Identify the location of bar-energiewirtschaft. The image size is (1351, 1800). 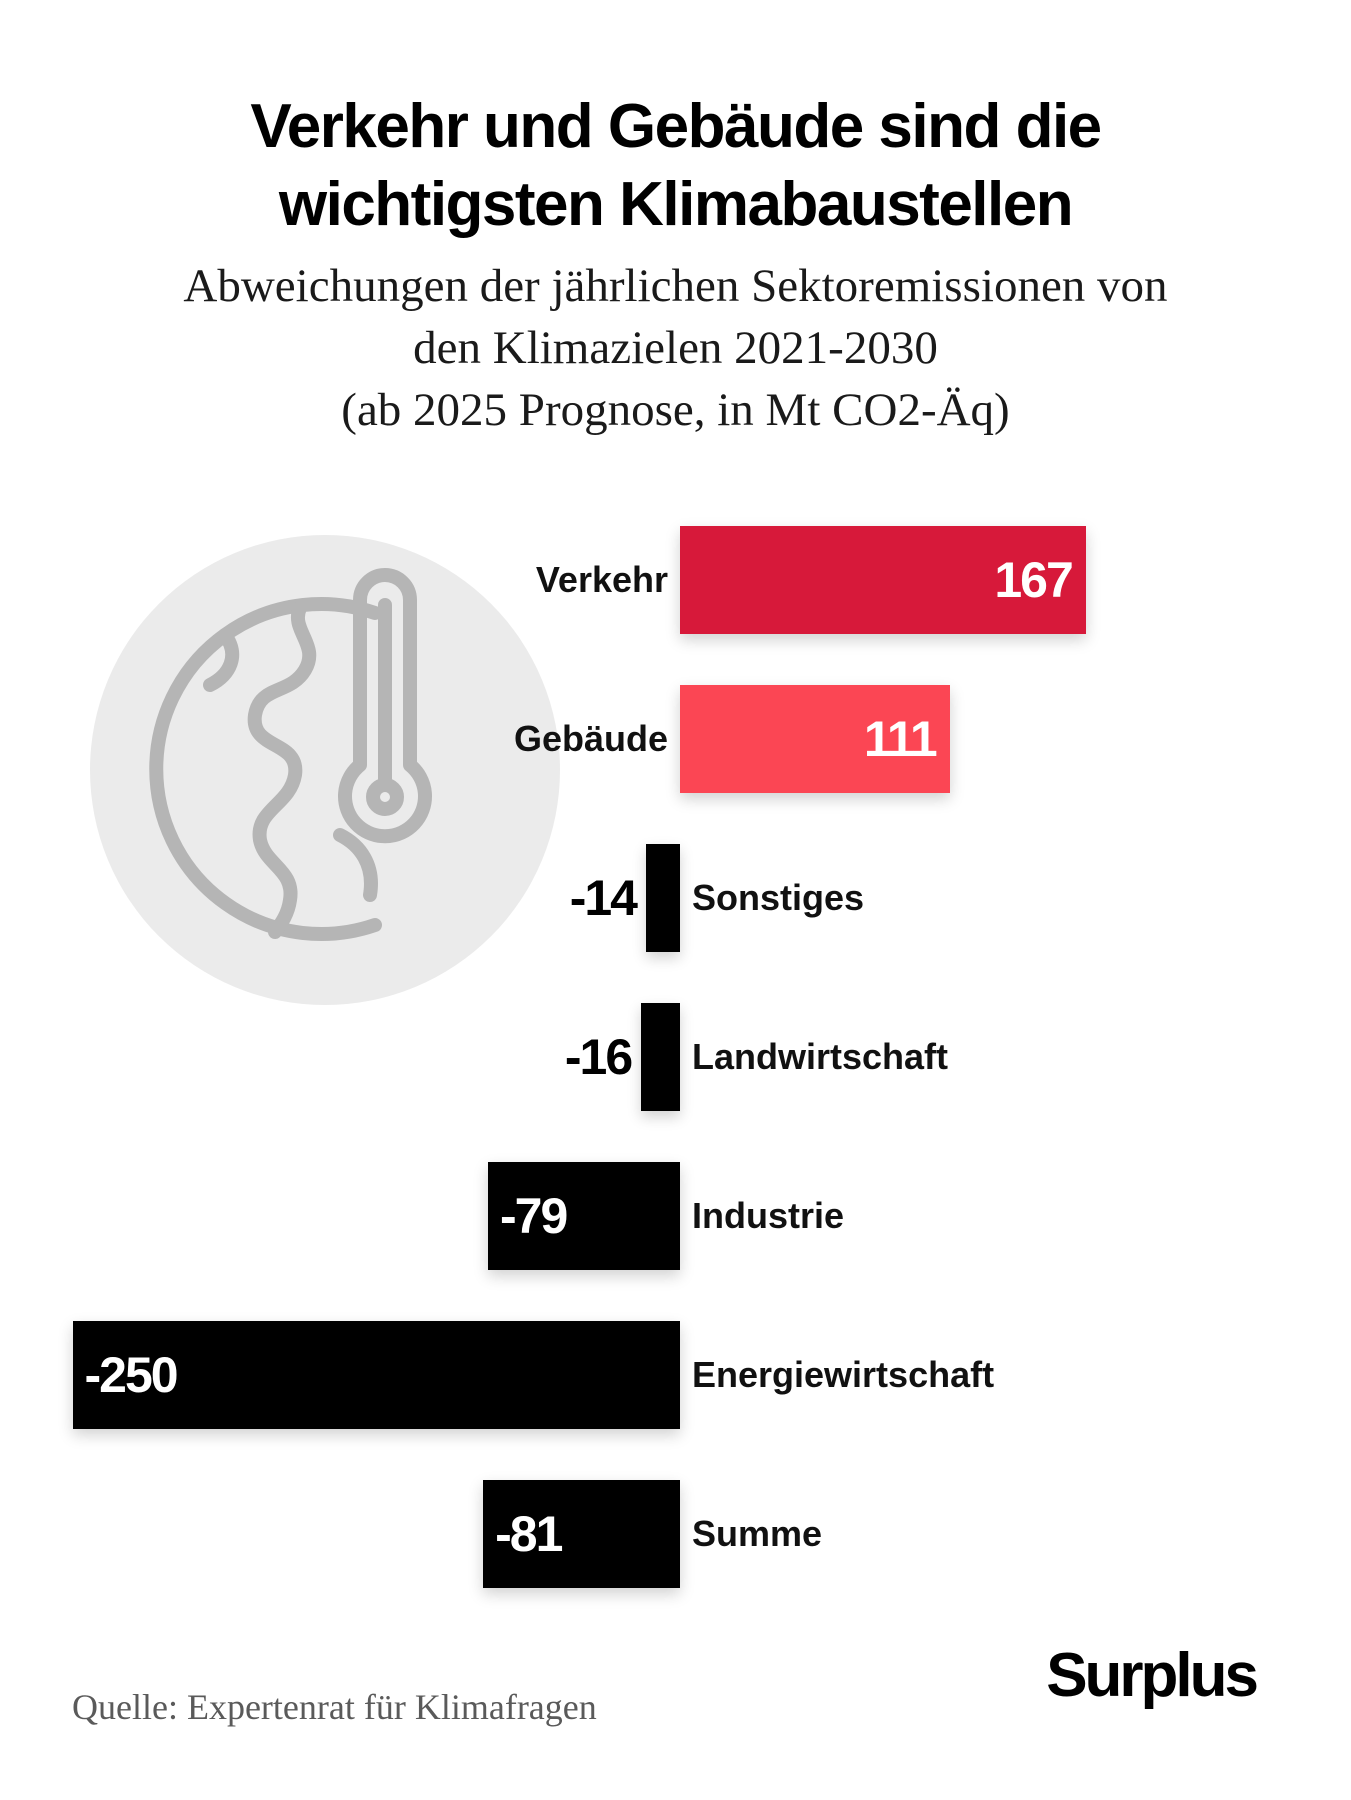
(376, 1375).